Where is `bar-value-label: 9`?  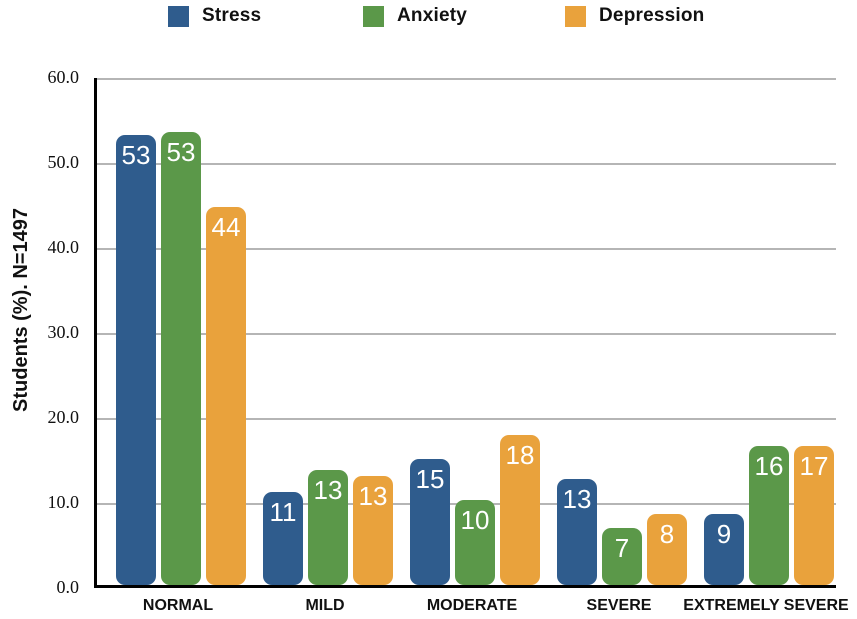 bar-value-label: 9 is located at coordinates (724, 533).